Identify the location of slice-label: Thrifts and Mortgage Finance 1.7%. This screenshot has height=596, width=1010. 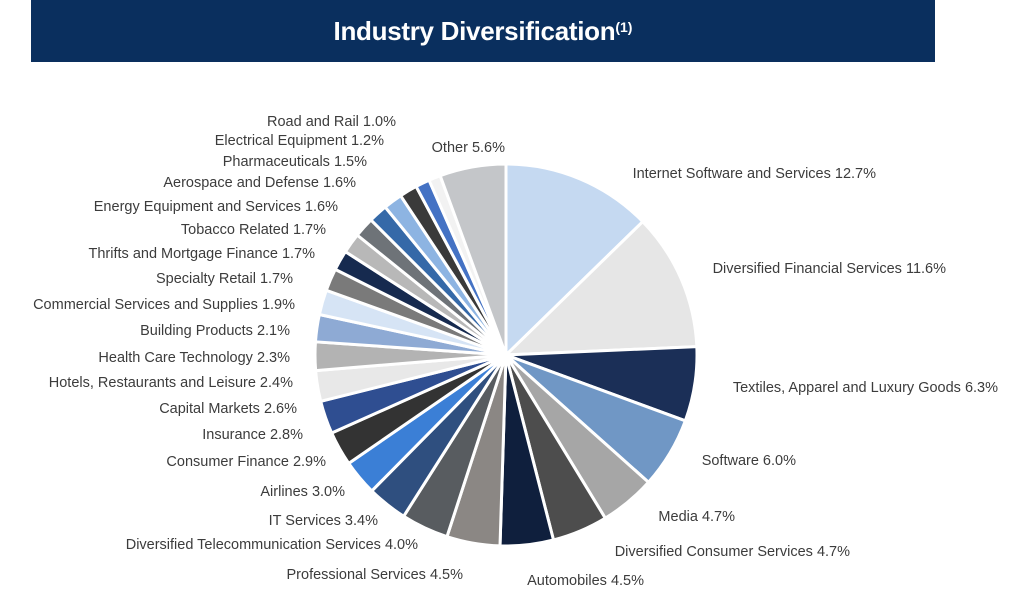
(202, 254).